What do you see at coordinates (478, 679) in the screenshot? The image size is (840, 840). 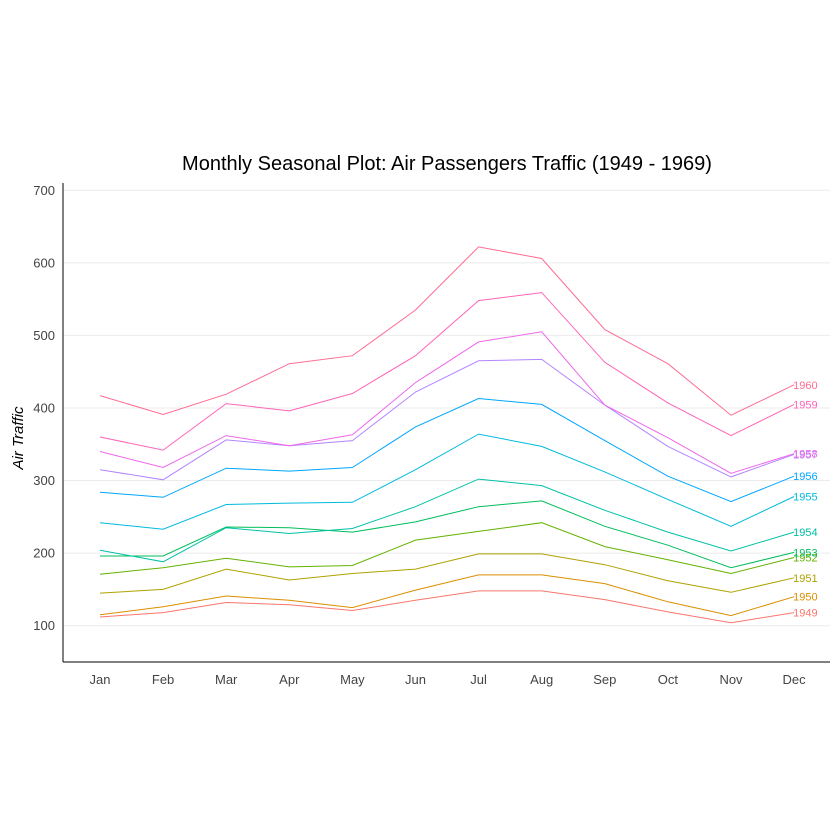 I see `x-tick-label: Jul` at bounding box center [478, 679].